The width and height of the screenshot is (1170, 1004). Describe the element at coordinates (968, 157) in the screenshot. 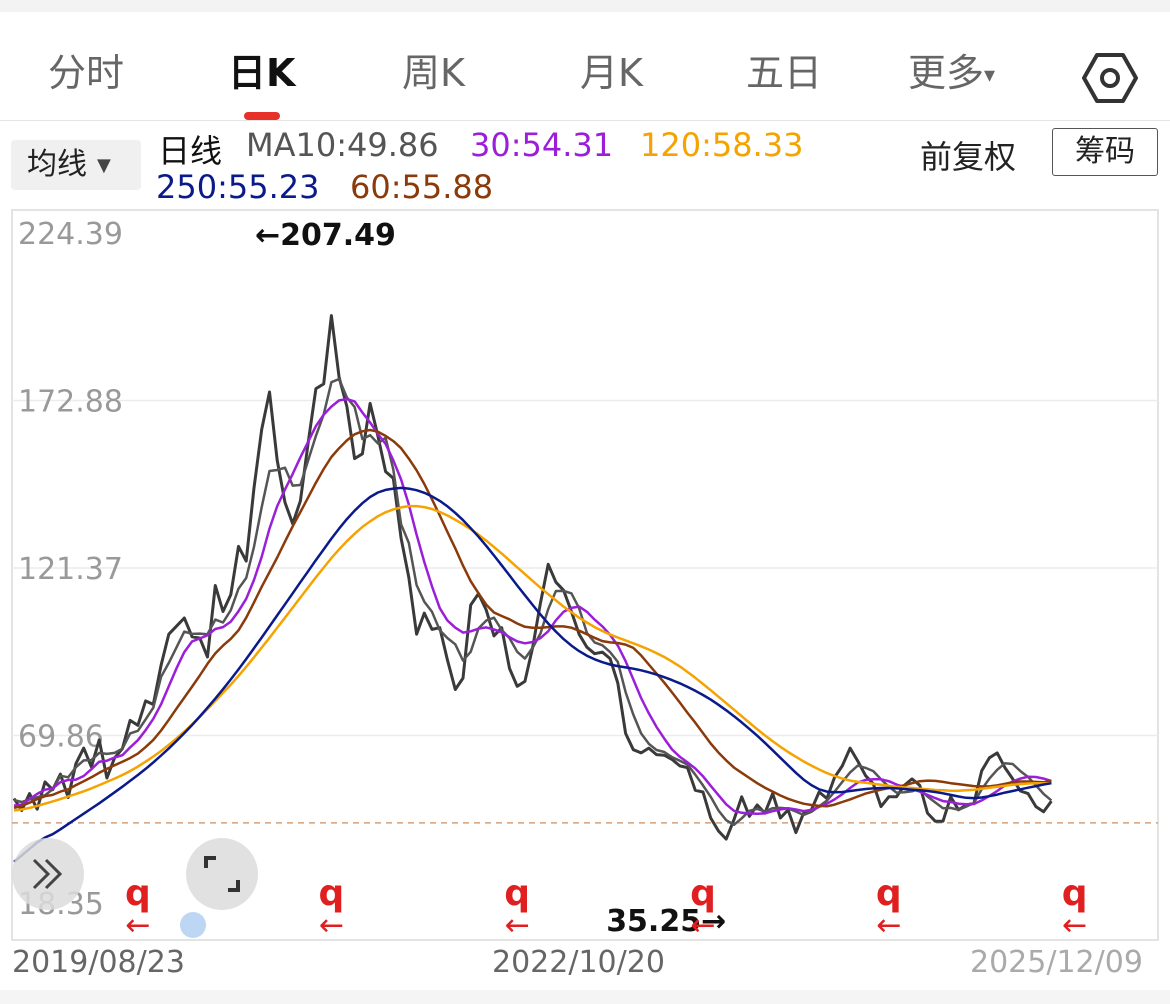

I see `price-adjustment-label: 前复权` at that location.